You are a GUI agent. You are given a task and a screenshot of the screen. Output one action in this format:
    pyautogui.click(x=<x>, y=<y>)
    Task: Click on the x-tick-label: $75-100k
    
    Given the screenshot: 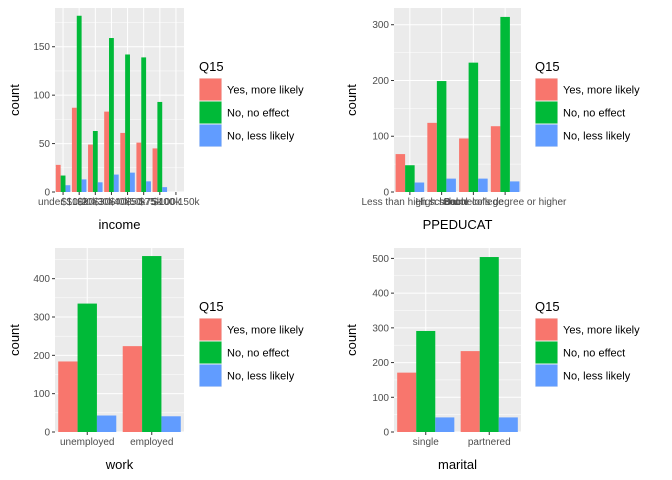 What is the action you would take?
    pyautogui.click(x=160, y=202)
    